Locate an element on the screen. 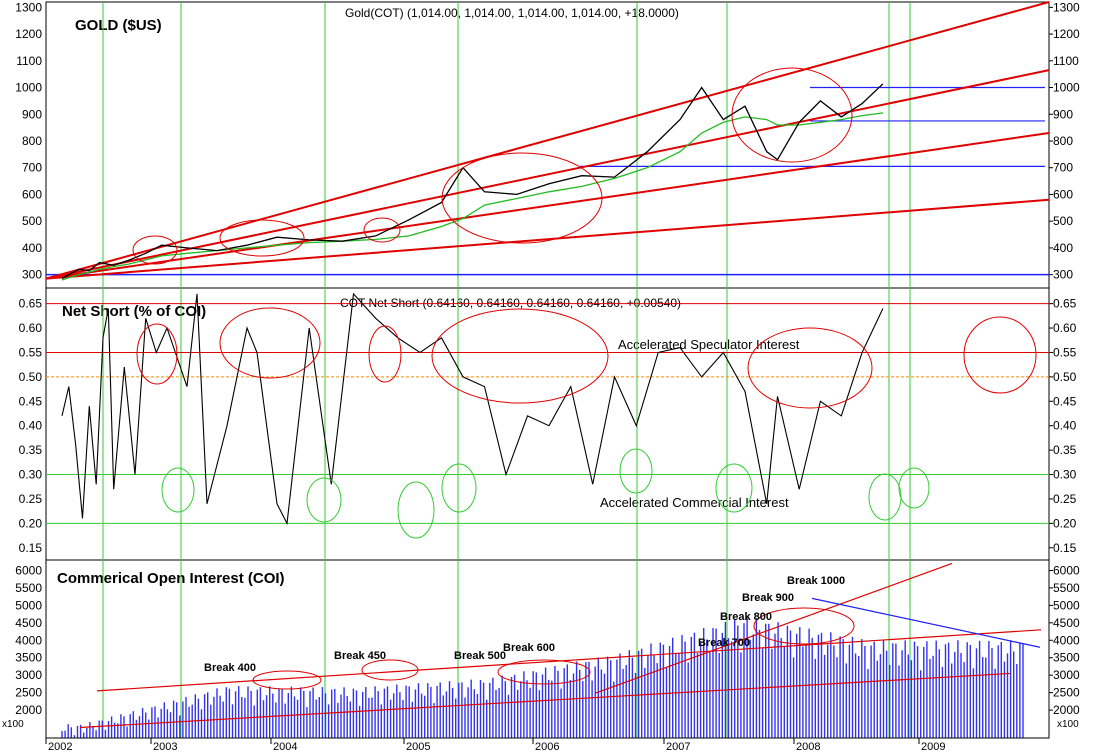 The width and height of the screenshot is (1100, 752). y-tick-label-right: 0.30 is located at coordinates (1065, 475).